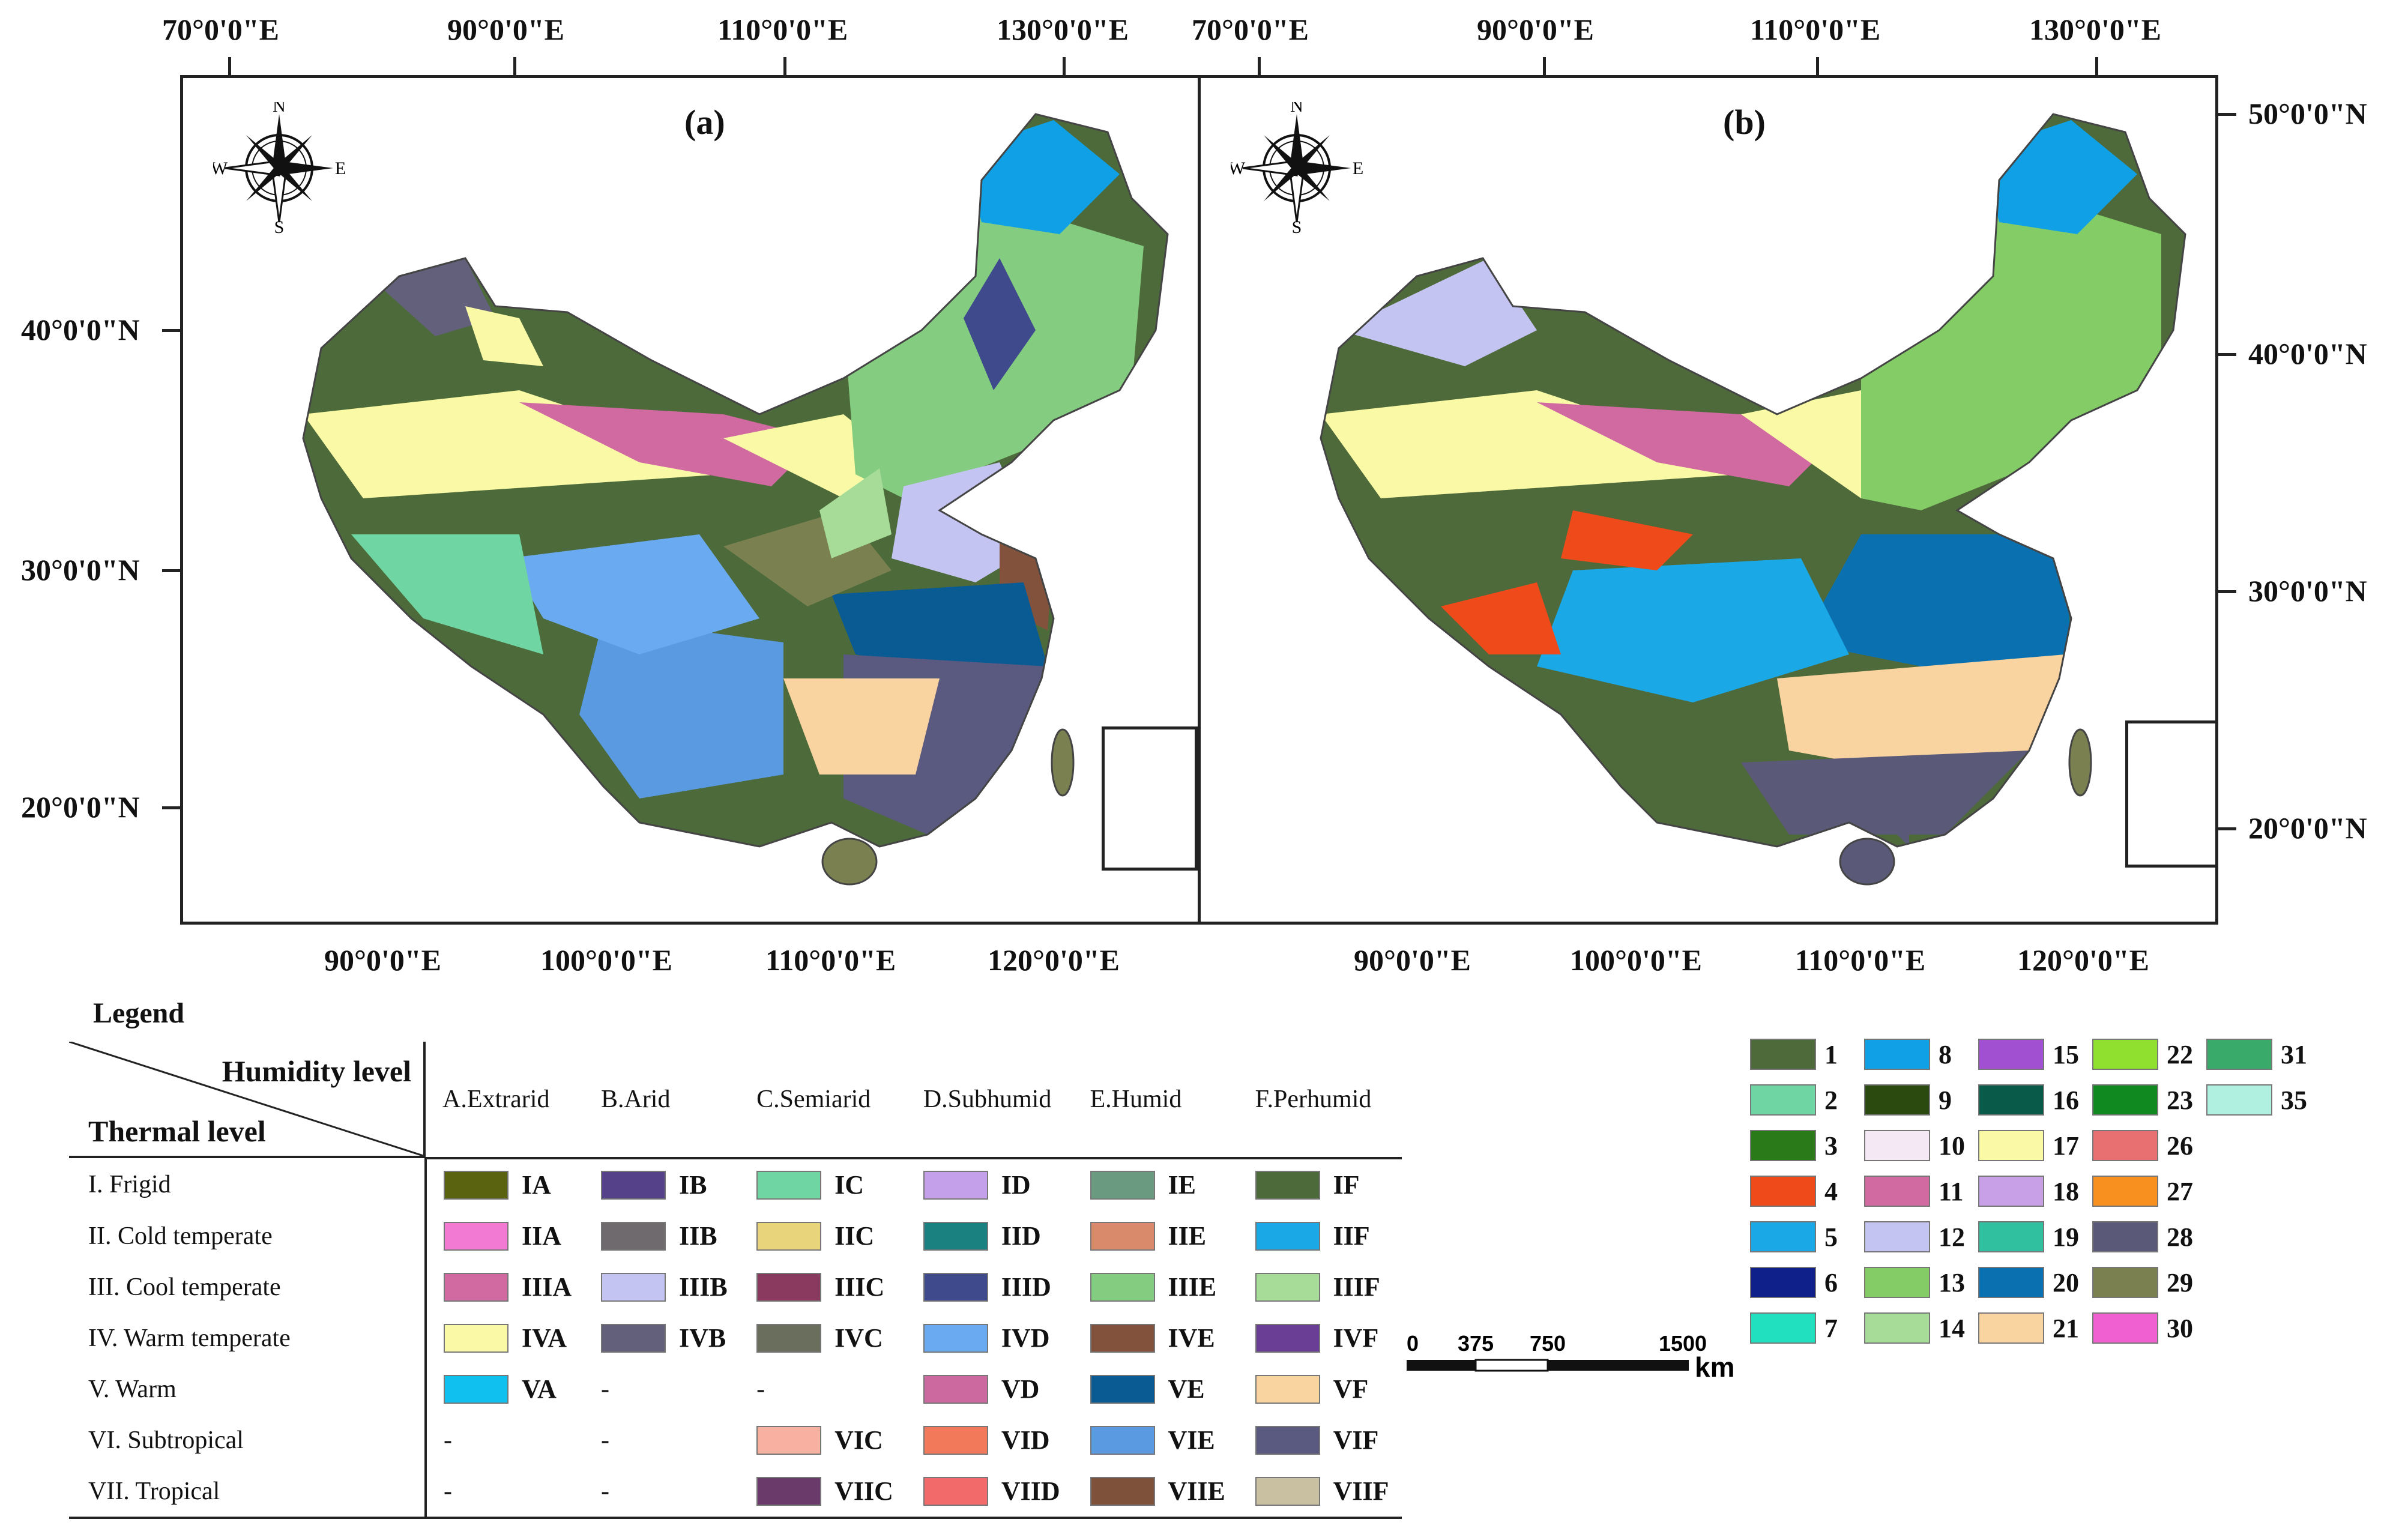 This screenshot has height=1528, width=2408. I want to click on legend-class-cell: IIIB, so click(662, 1286).